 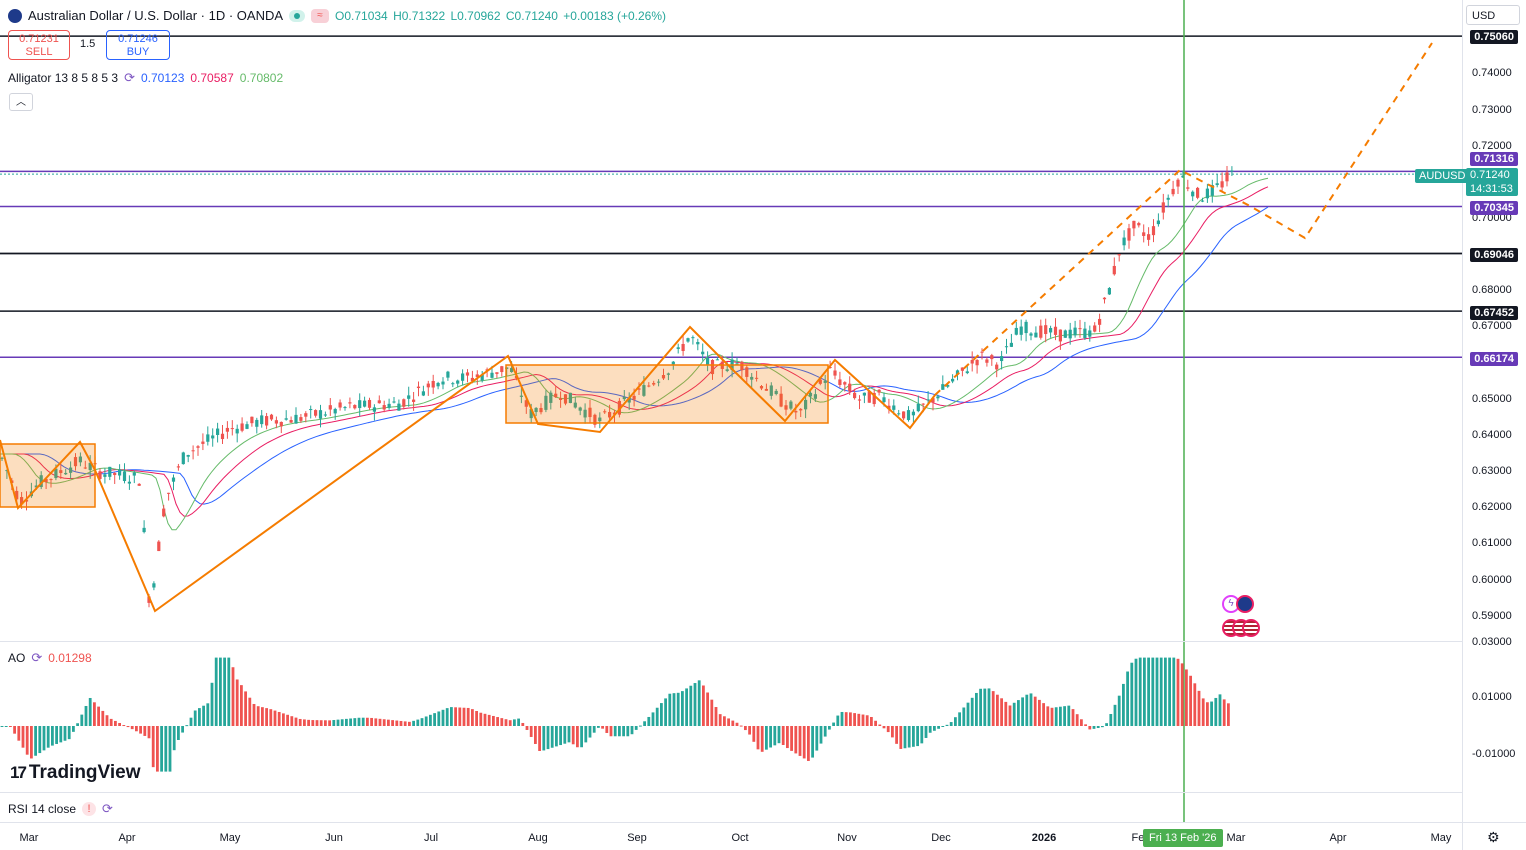 I want to click on currency-label: USD, so click(x=1484, y=16).